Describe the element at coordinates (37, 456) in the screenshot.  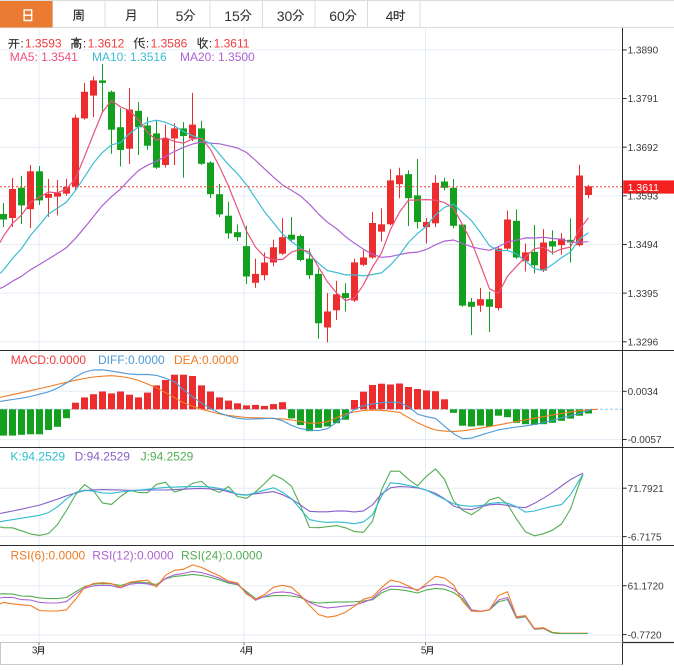
I see `svg-text: K:94.2529` at that location.